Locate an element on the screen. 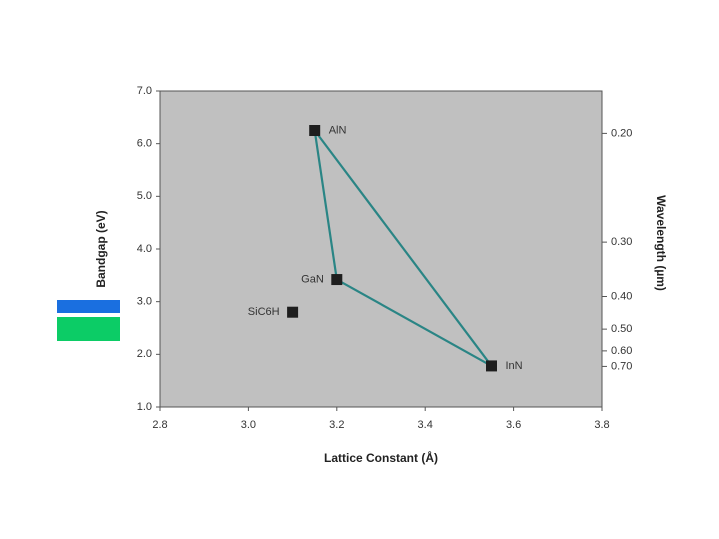  y-tick-label: 4.0 is located at coordinates (144, 249).